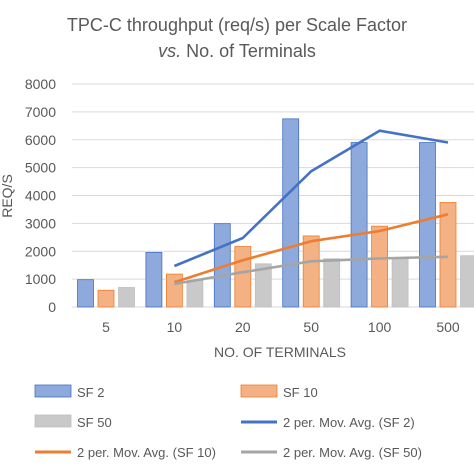  What do you see at coordinates (94, 422) in the screenshot?
I see `legend-label: SF 50` at bounding box center [94, 422].